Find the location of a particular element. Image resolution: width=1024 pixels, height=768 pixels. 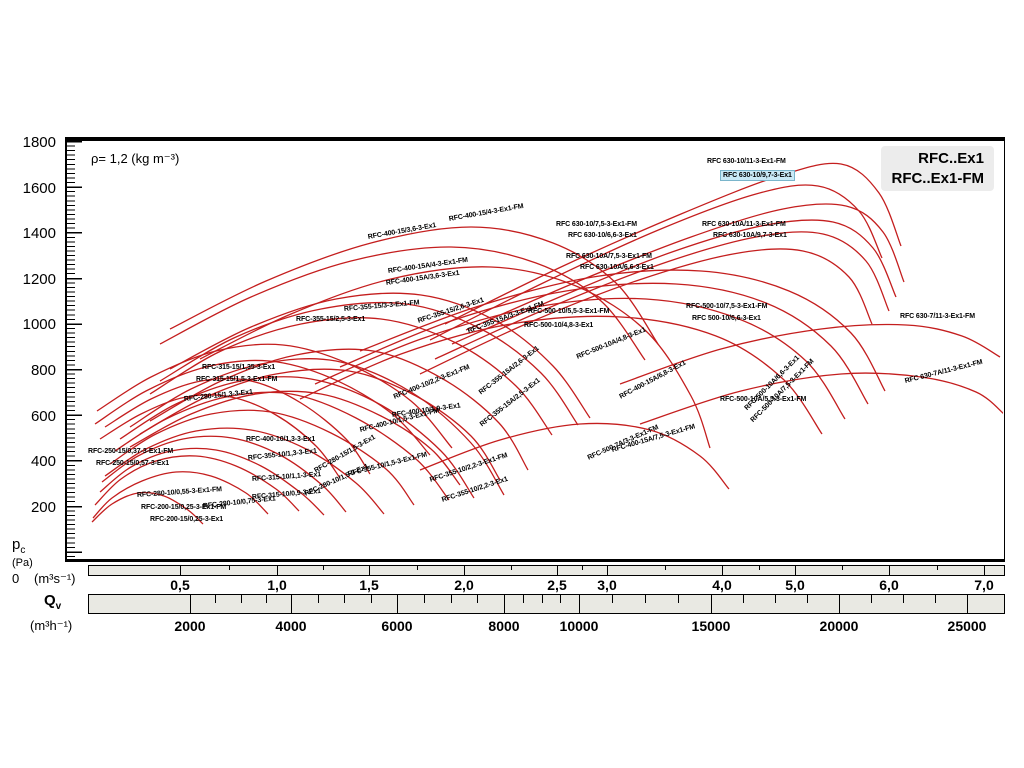

fan-curve: RFC-280-15/1,5-3-Ex1 is located at coordinates (237, 426).